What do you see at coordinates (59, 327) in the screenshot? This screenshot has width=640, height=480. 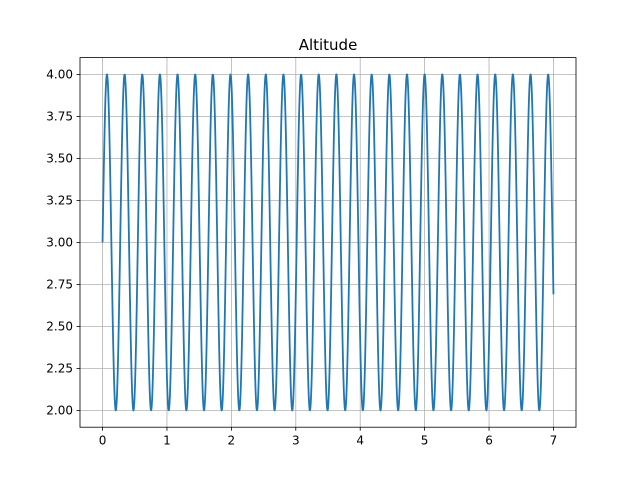 I see `y-tick-label: 2.50` at bounding box center [59, 327].